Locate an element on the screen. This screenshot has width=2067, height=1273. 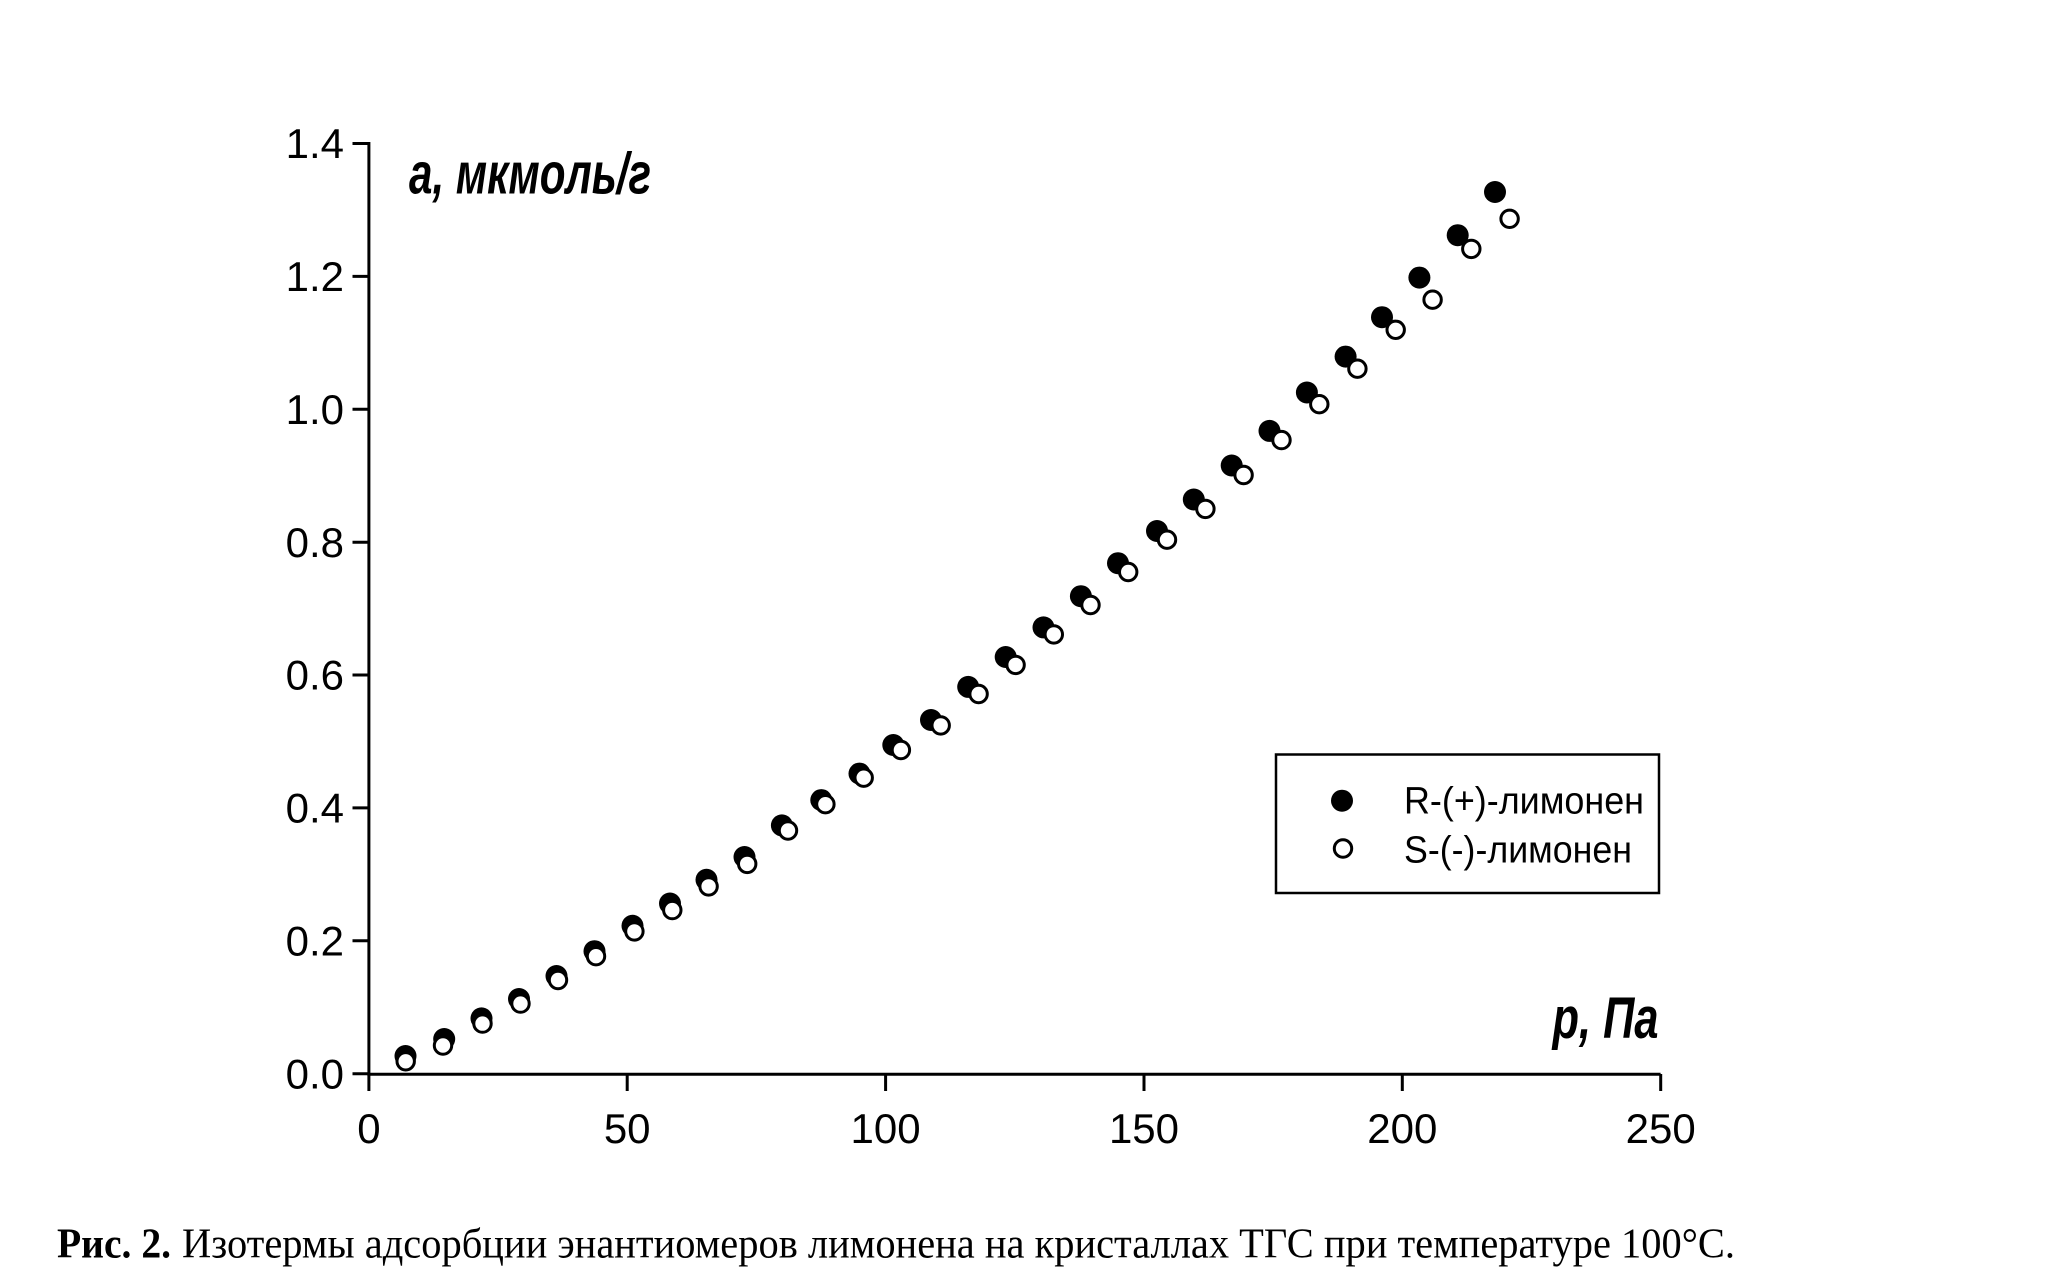
svg-text: R-(+)-лимонен is located at coordinates (1524, 801).